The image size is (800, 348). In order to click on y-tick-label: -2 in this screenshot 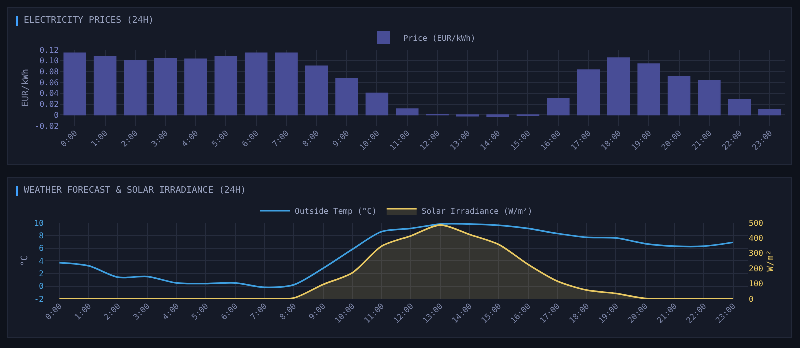, I will do `click(39, 299)`.